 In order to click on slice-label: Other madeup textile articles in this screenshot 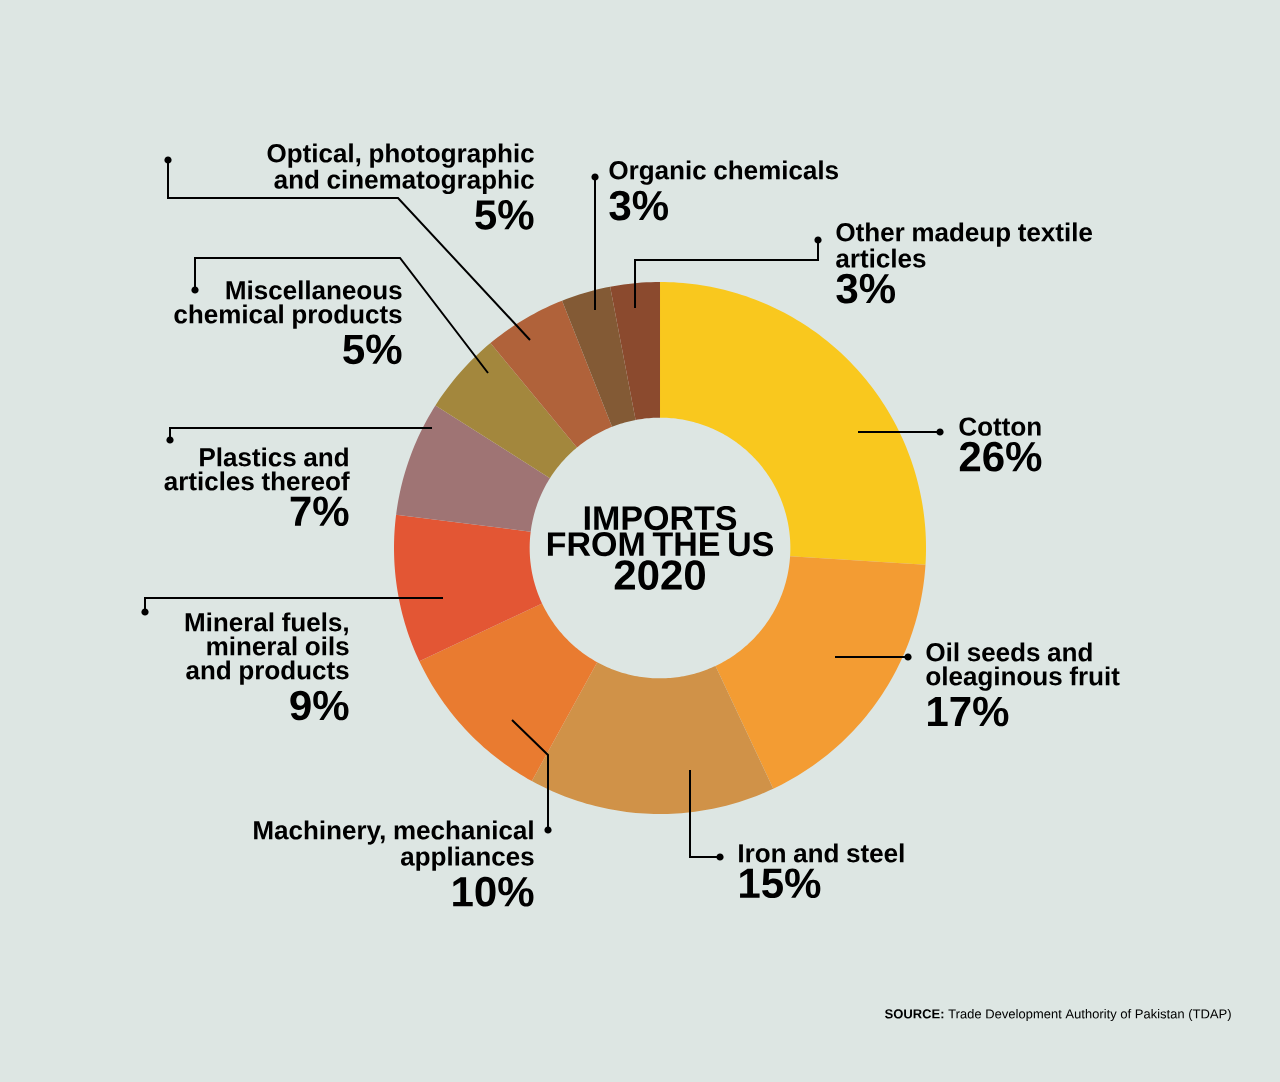, I will do `click(964, 245)`.